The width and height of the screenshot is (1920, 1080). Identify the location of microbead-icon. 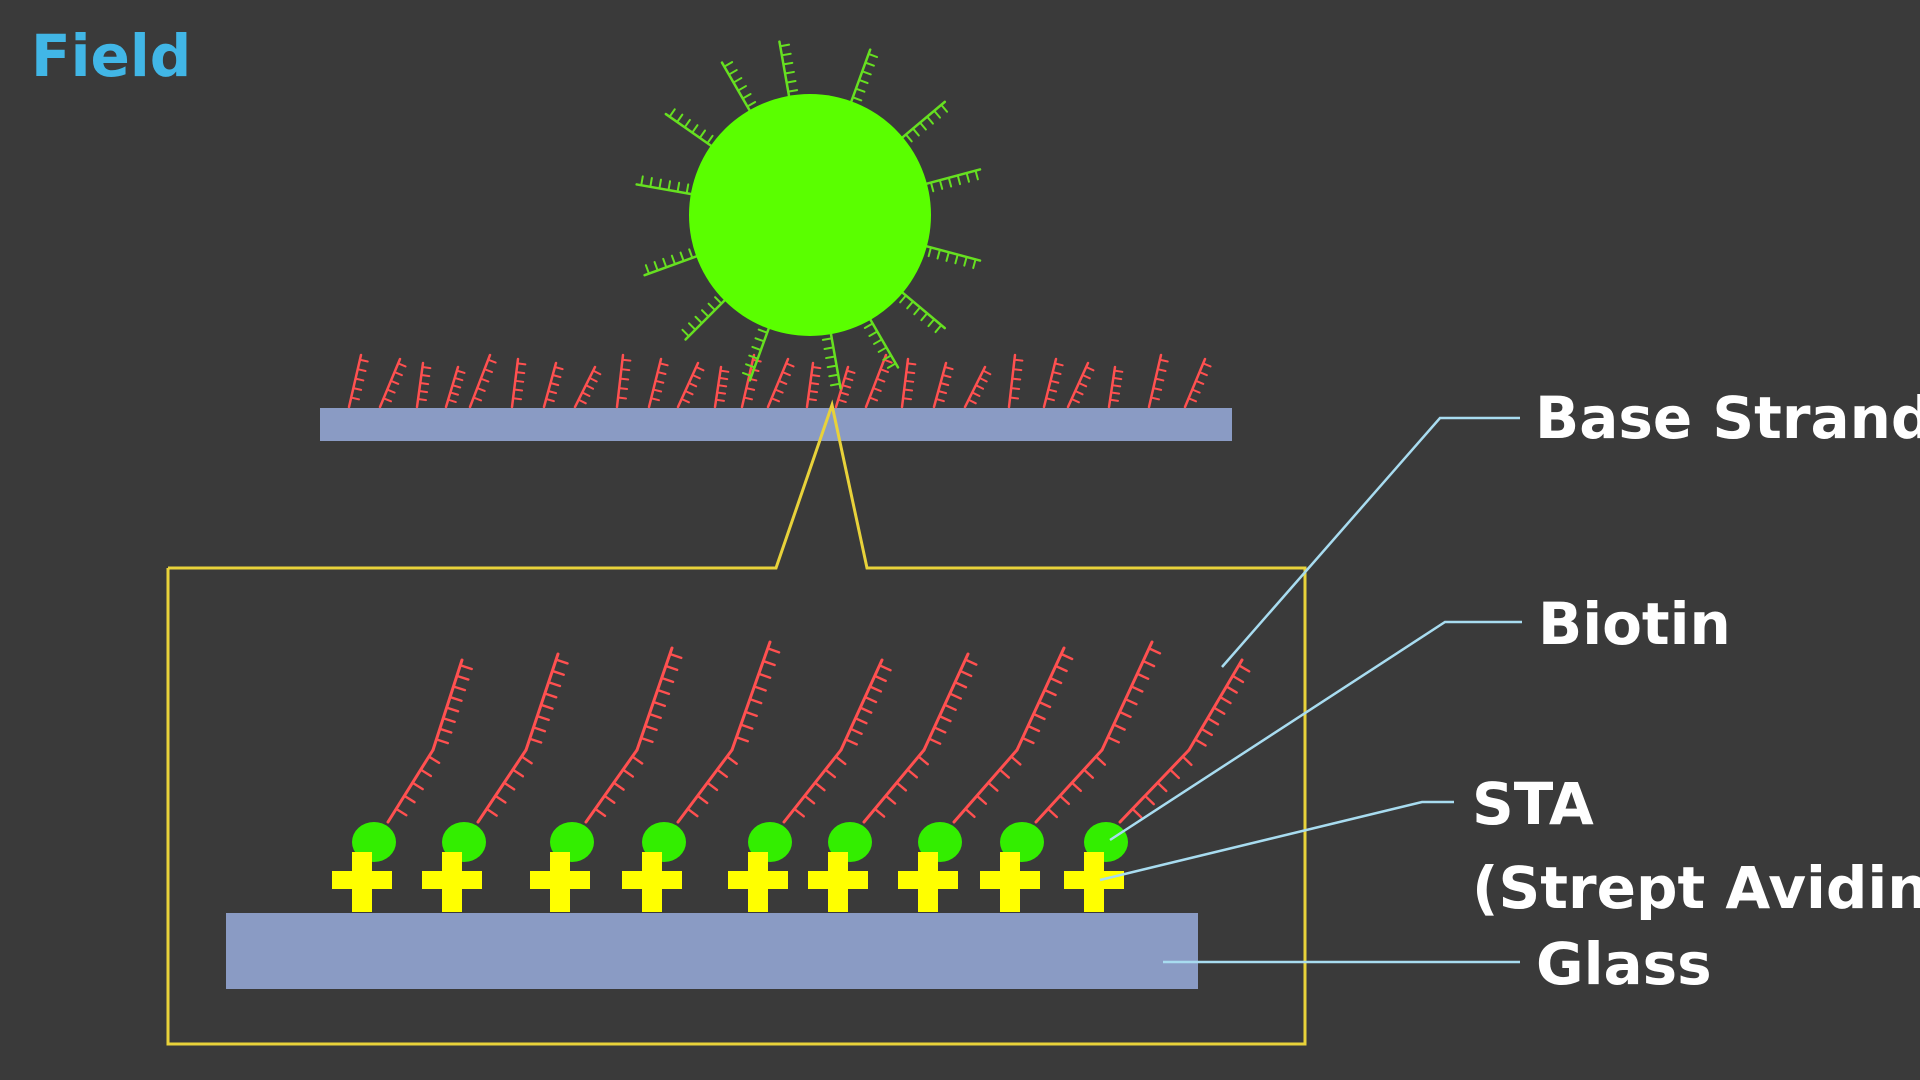
(810, 215).